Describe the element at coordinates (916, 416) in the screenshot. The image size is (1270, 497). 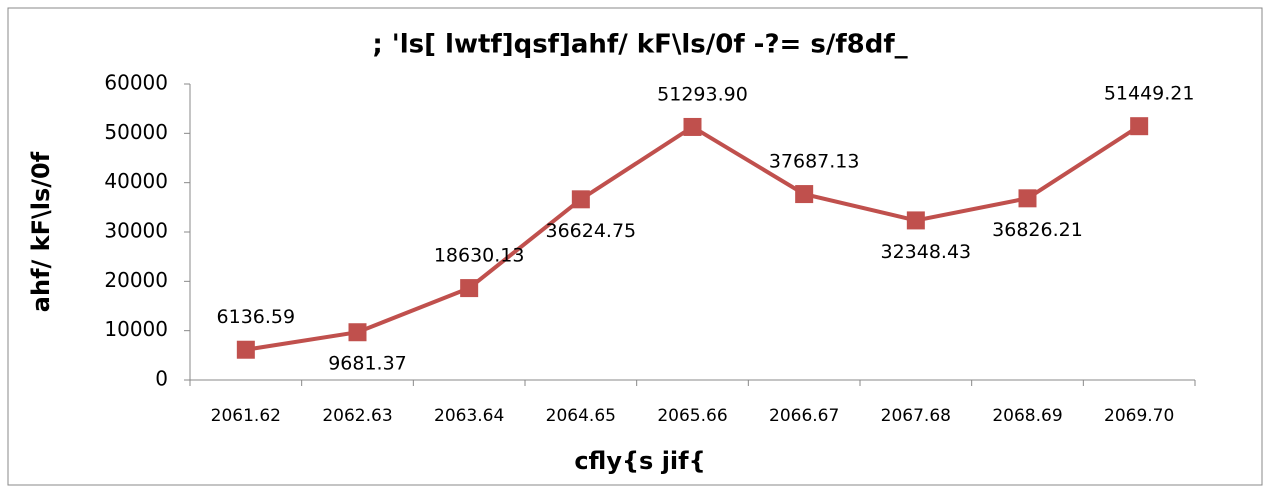
I see `x-tick-label: 2067.68` at that location.